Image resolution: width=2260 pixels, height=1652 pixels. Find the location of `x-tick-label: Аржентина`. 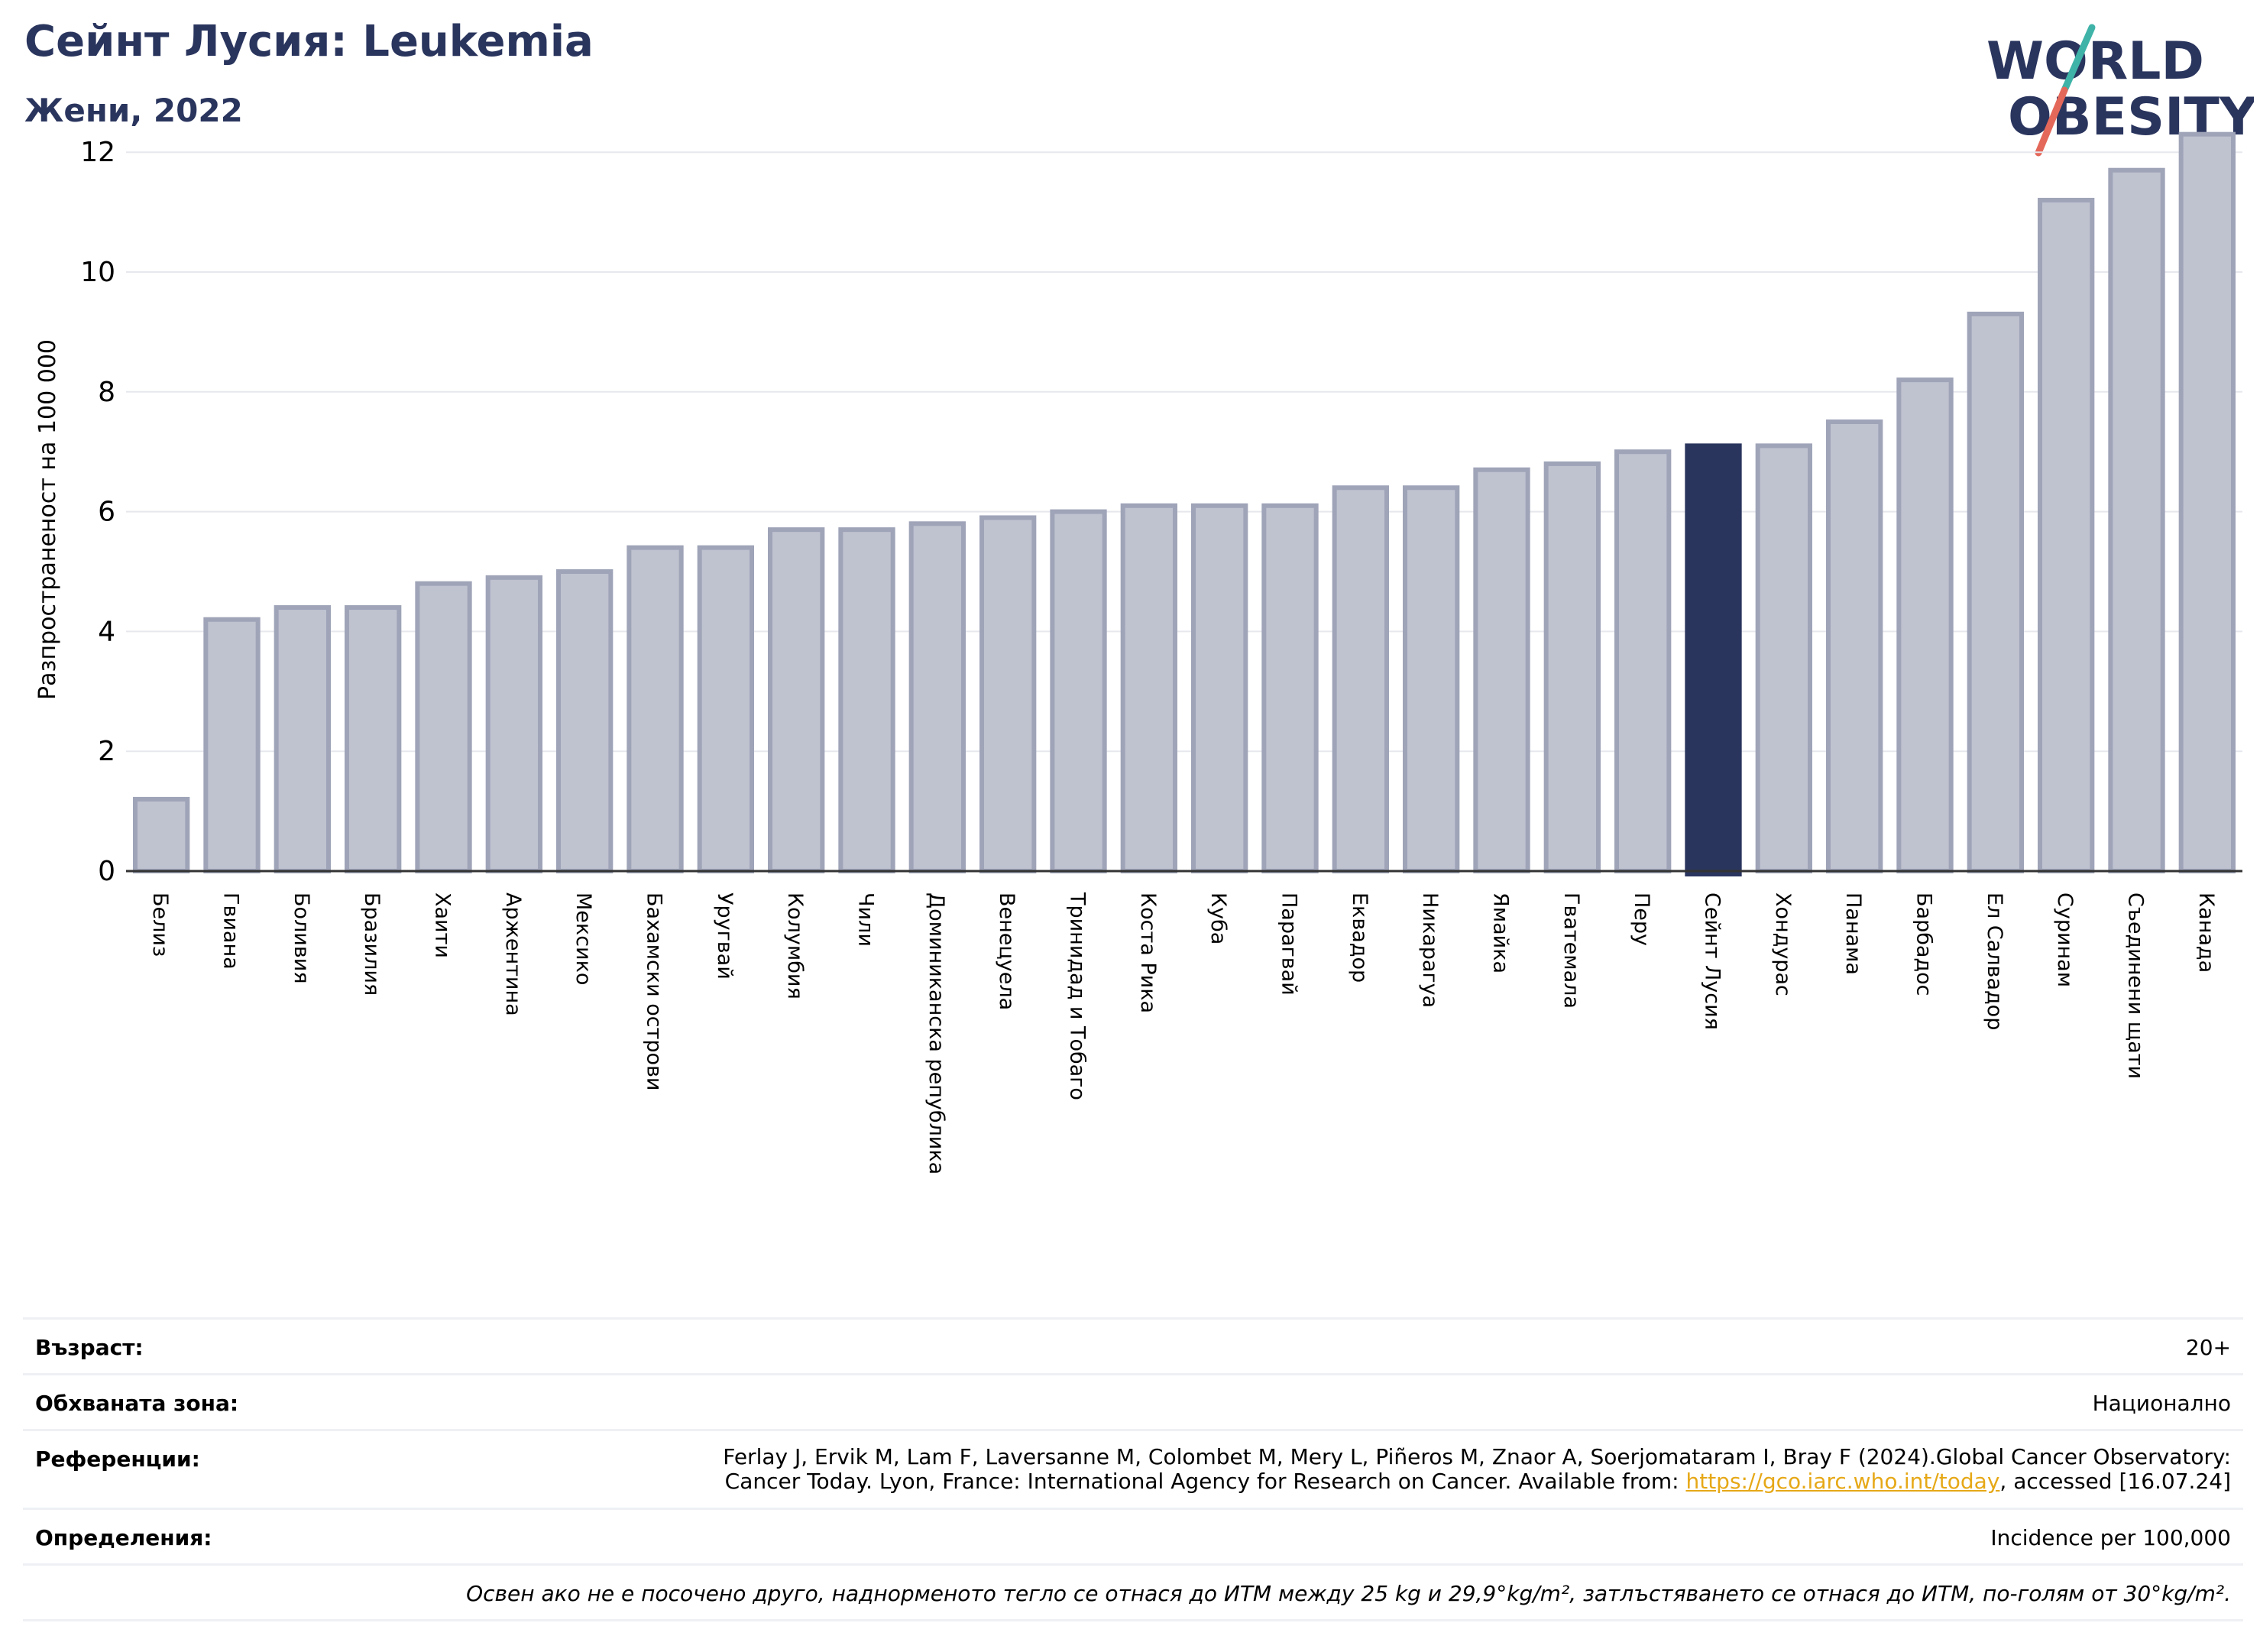

x-tick-label: Аржентина is located at coordinates (513, 954).